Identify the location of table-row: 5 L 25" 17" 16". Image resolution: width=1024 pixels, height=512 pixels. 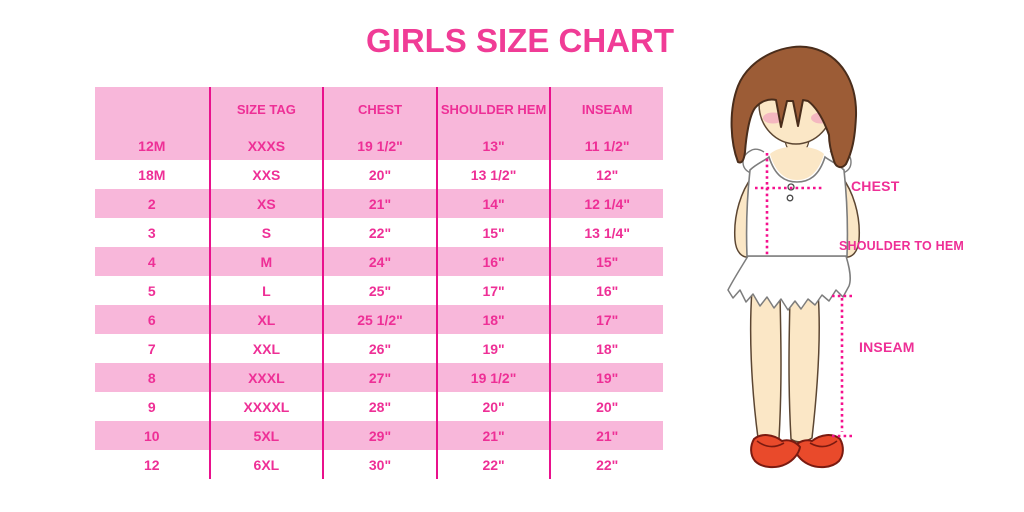
(379, 290).